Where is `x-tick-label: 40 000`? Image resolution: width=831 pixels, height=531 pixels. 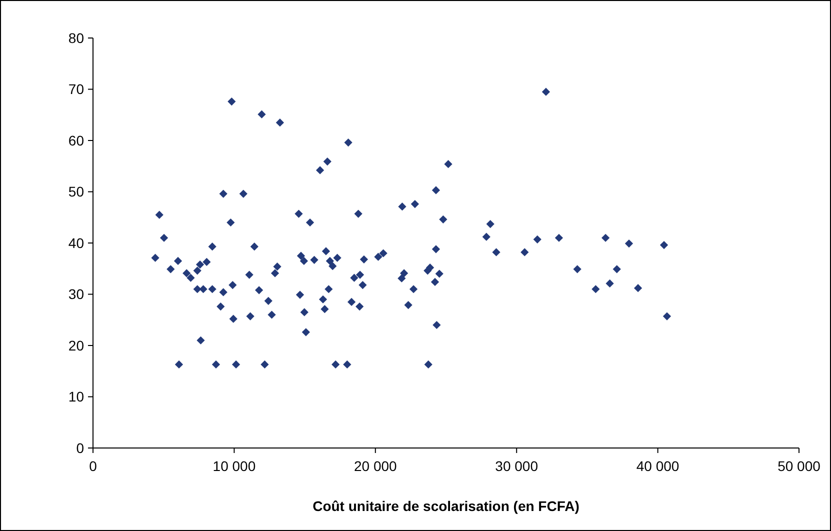 x-tick-label: 40 000 is located at coordinates (658, 466).